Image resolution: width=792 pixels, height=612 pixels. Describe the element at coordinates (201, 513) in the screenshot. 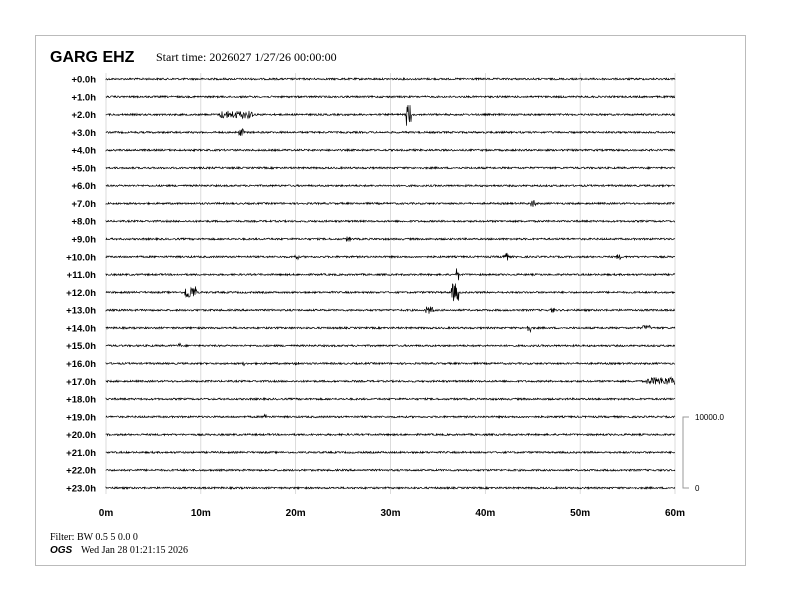

I see `x-tick-label: 10m` at that location.